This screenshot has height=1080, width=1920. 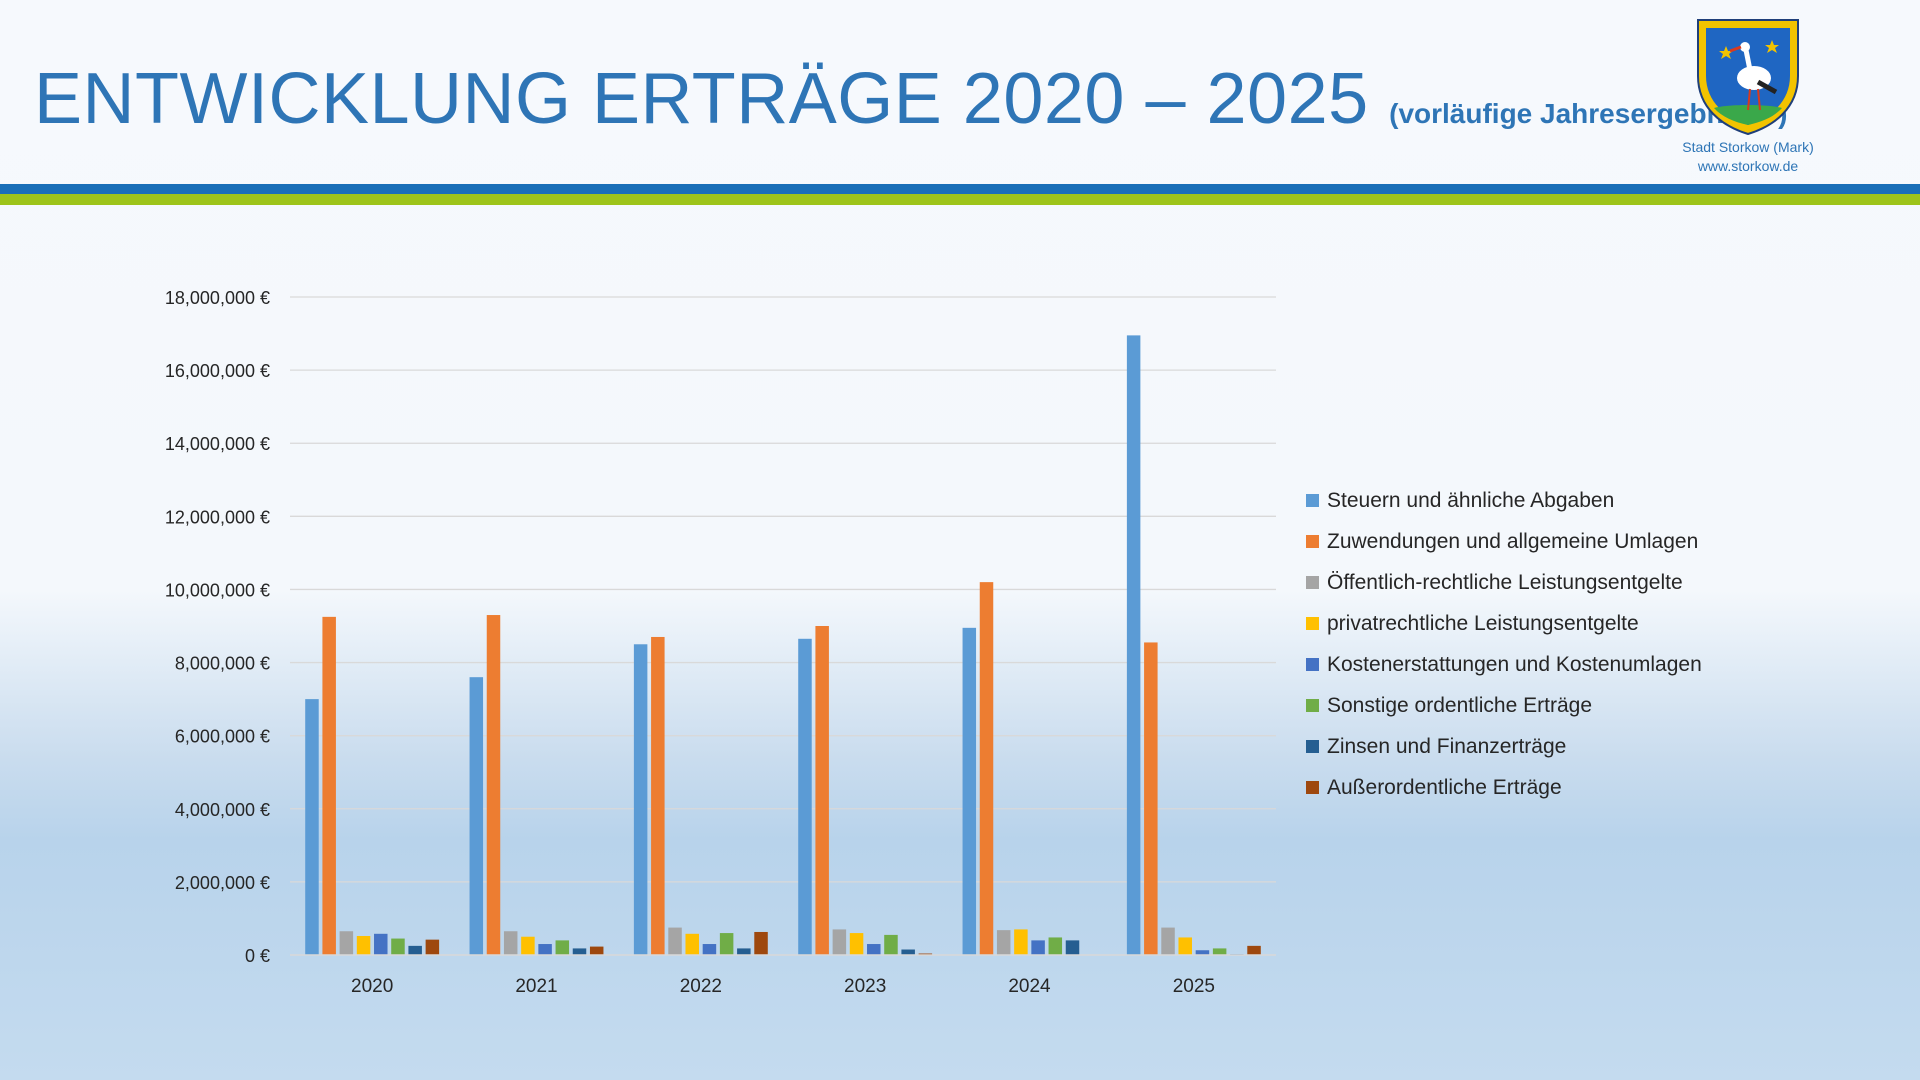 What do you see at coordinates (372, 986) in the screenshot?
I see `x-tick-label: 2020` at bounding box center [372, 986].